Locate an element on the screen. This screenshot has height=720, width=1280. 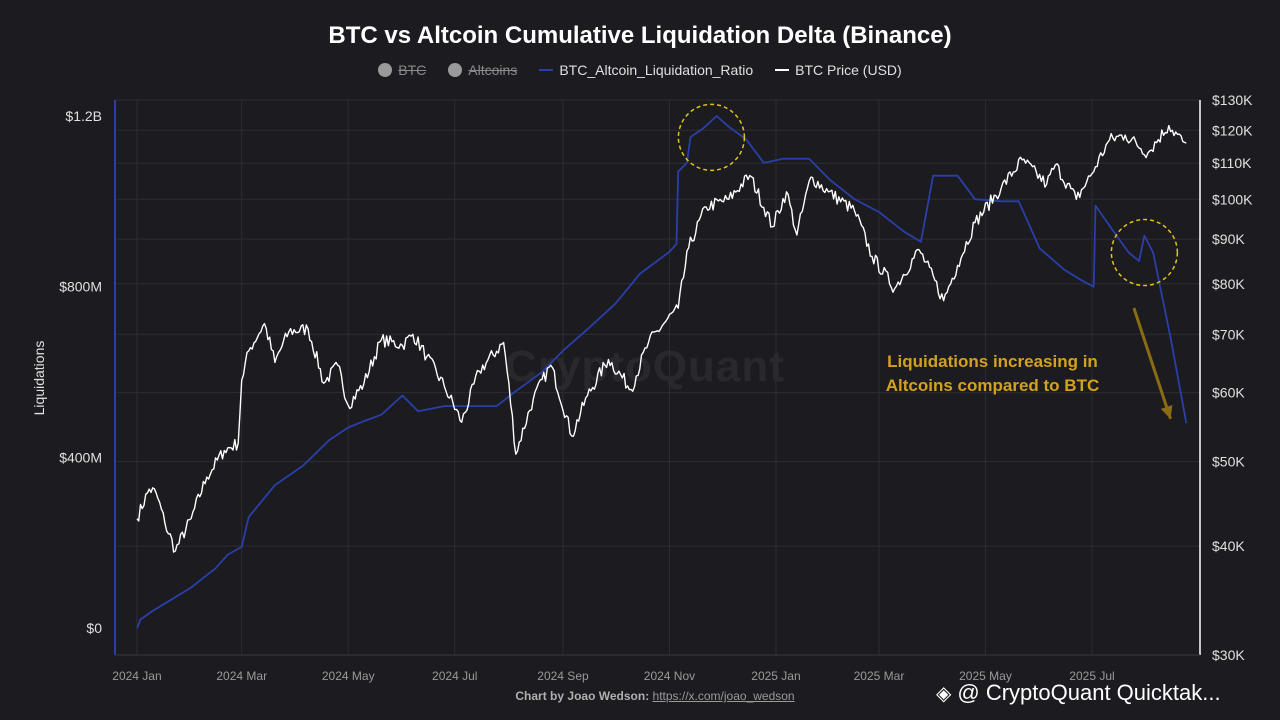
y-right-tick-label: $70K is located at coordinates (1228, 334).